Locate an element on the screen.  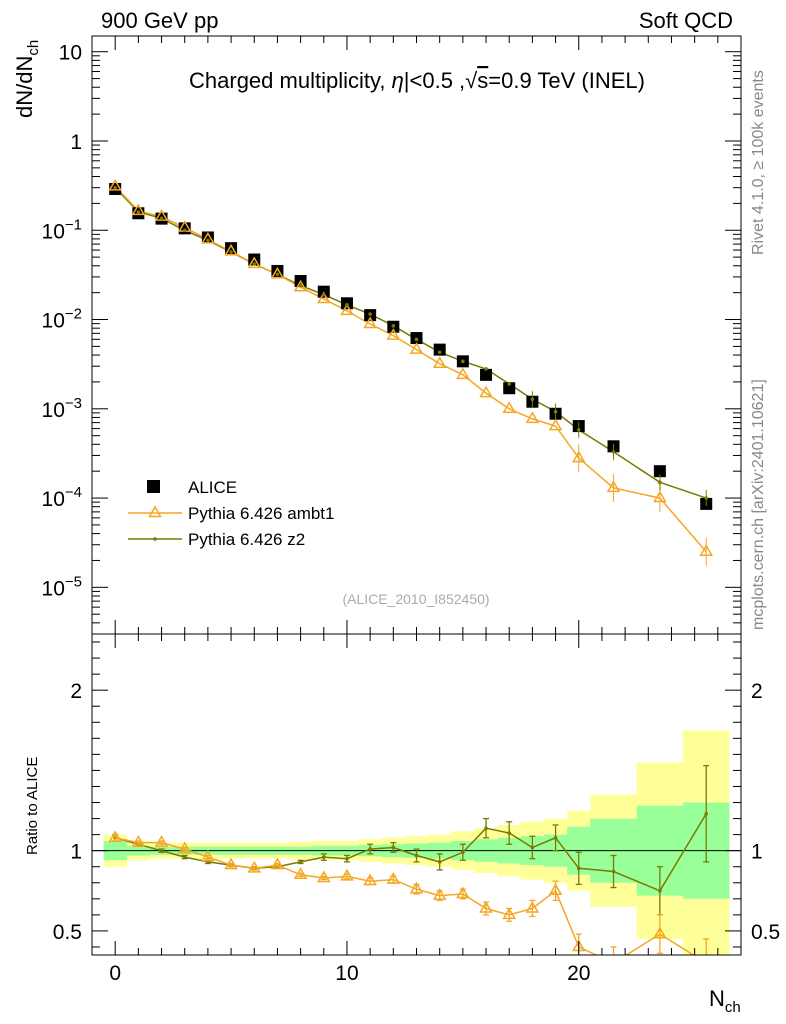
ratio-y-tick-label: 1 is located at coordinates (76, 852).